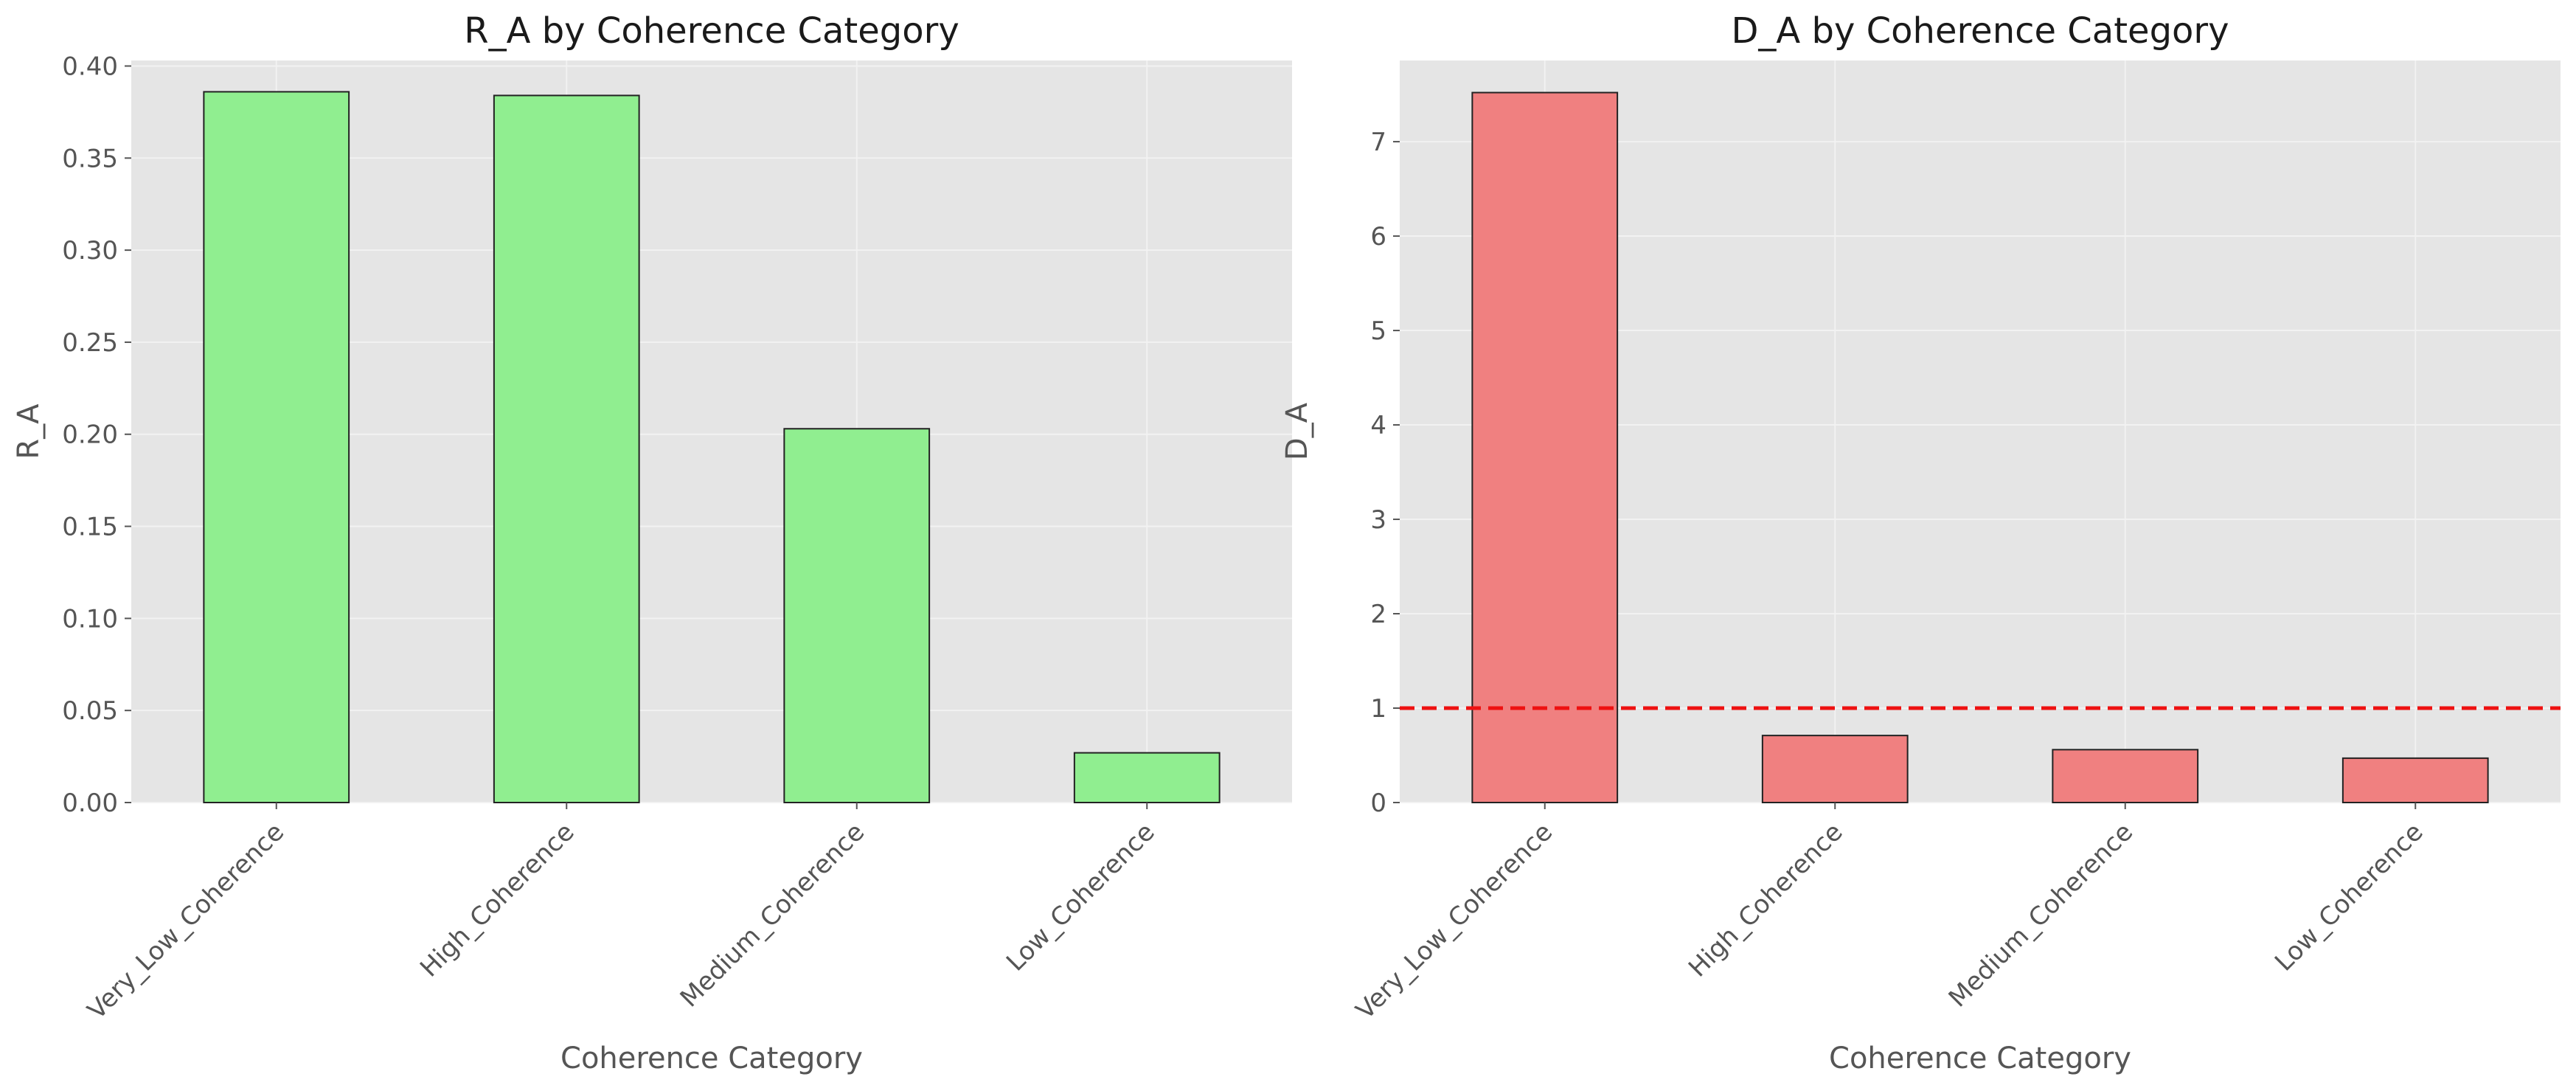 The width and height of the screenshot is (2576, 1088). What do you see at coordinates (90, 343) in the screenshot?
I see `y-tick-label: 0.25` at bounding box center [90, 343].